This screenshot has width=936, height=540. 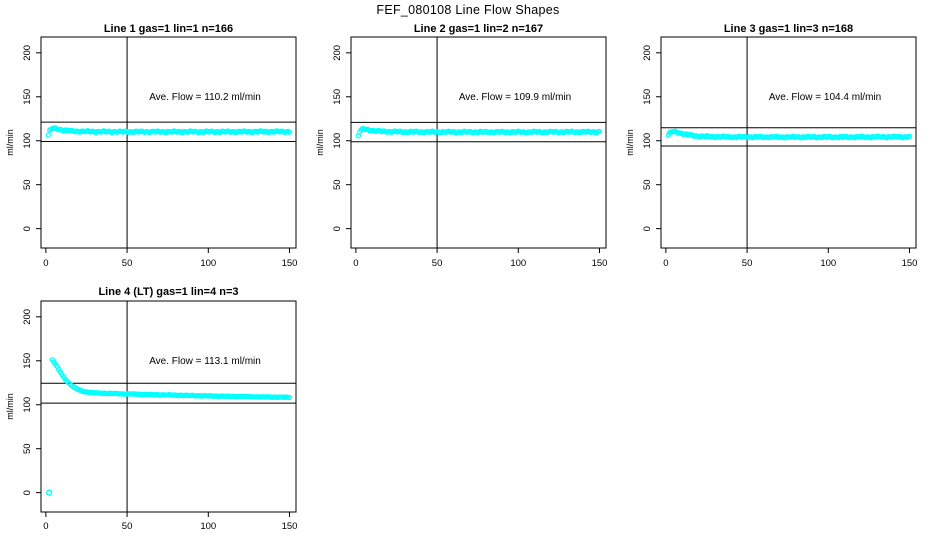 What do you see at coordinates (515, 97) in the screenshot?
I see `avg-flow-annotation: Ave. Flow = 109.9 ml/min` at bounding box center [515, 97].